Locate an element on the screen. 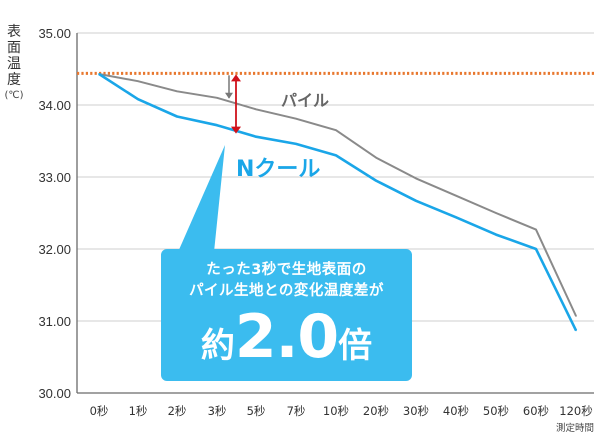 The height and width of the screenshot is (440, 600). y-tick-label: 32.00 is located at coordinates (54, 249).